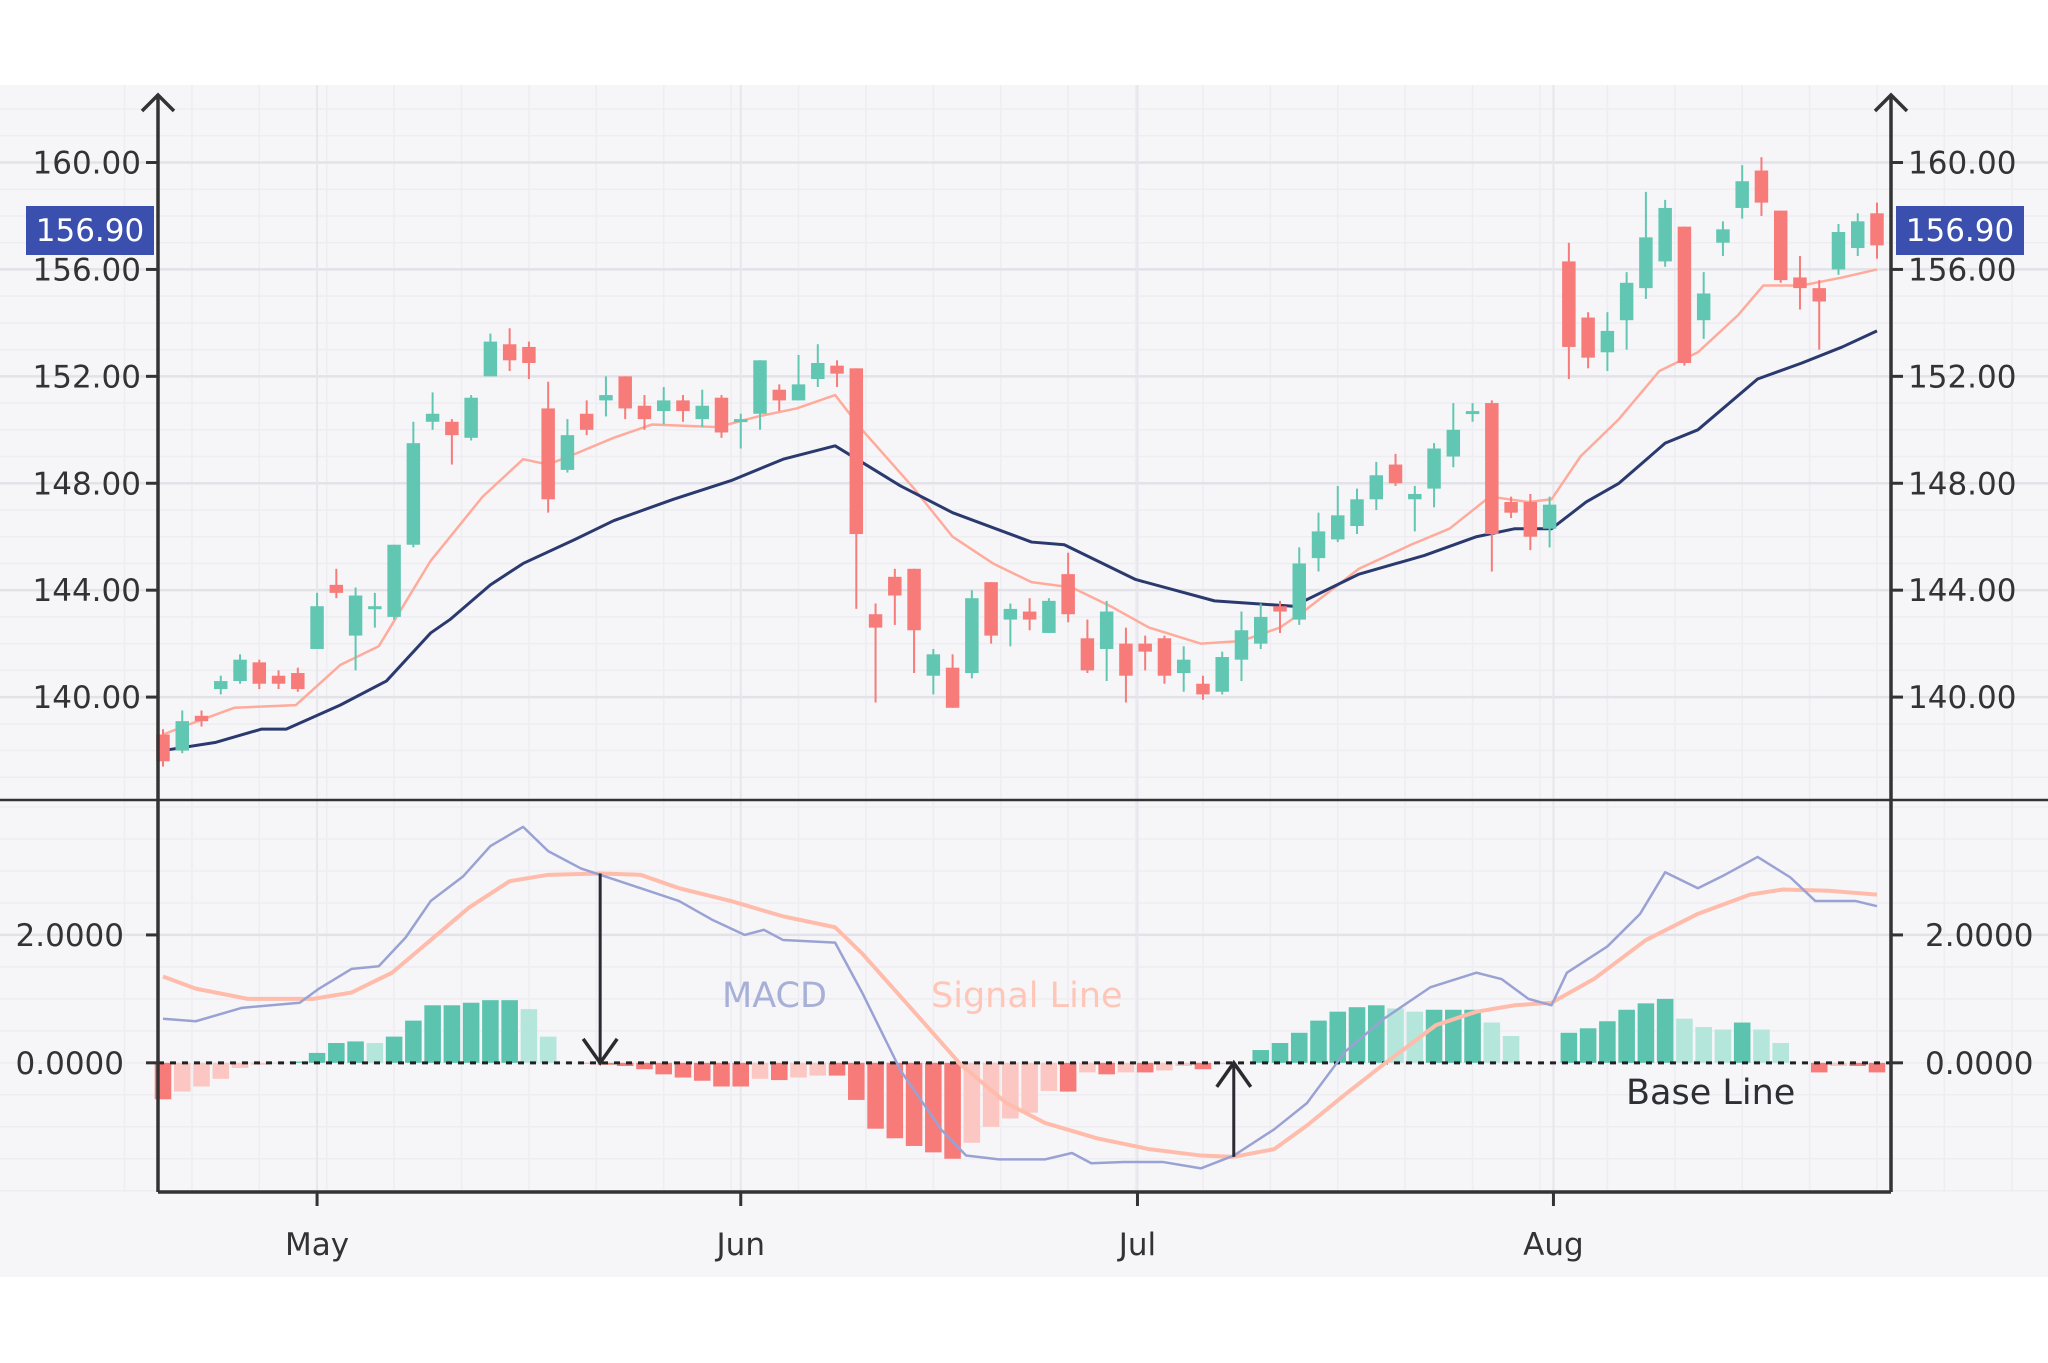 The height and width of the screenshot is (1363, 2048). I want to click on price-tick-label-right: 144.00, so click(1962, 591).